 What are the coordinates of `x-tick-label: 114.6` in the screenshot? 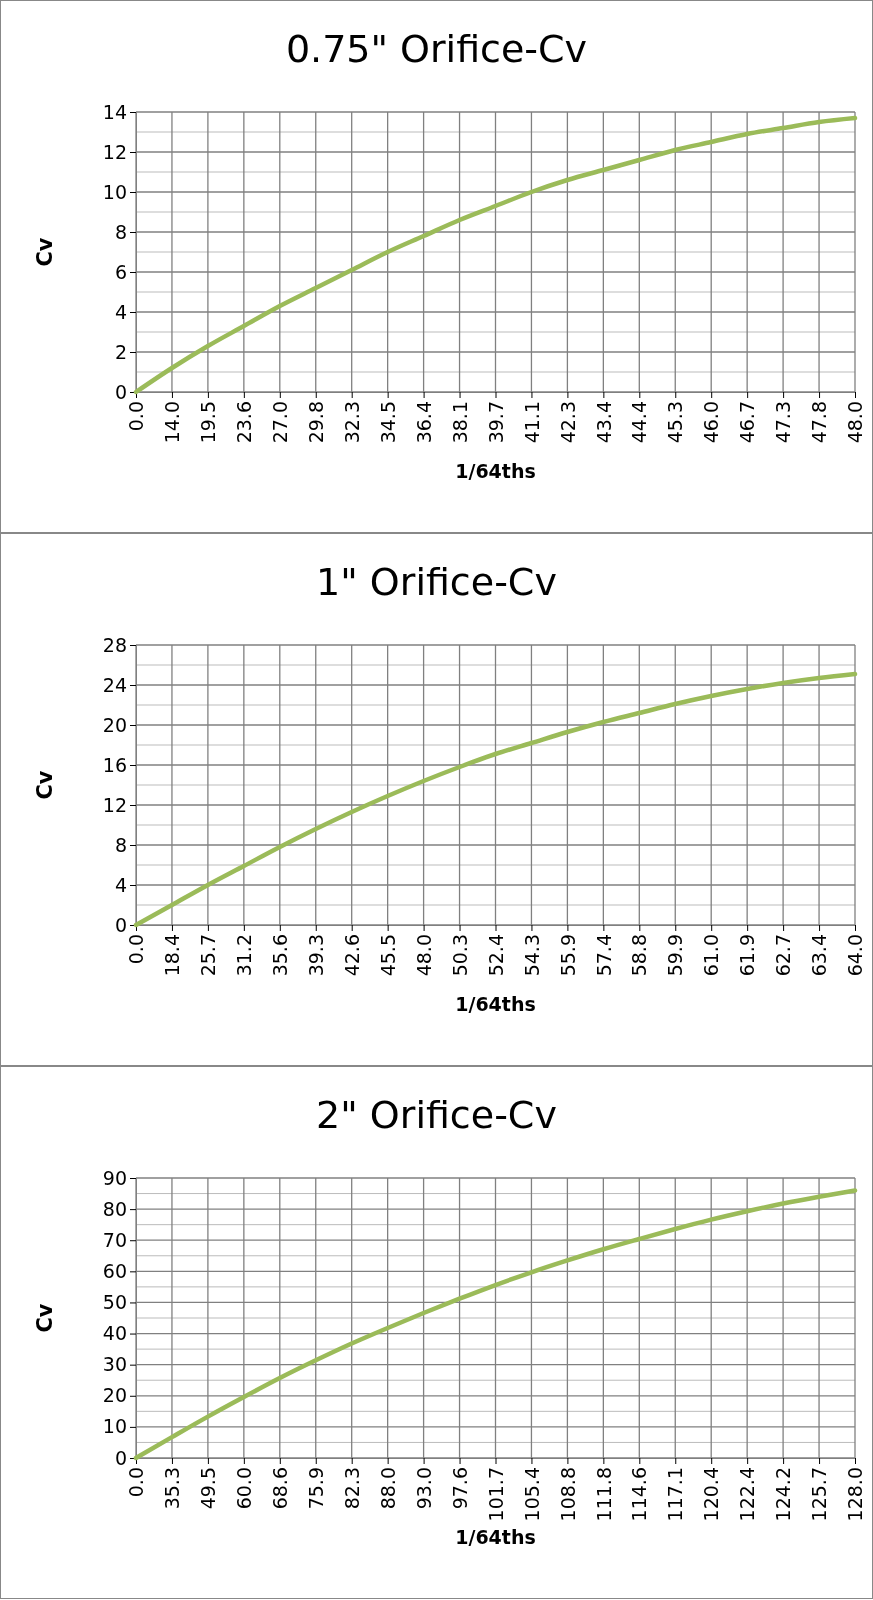 It's located at (639, 1494).